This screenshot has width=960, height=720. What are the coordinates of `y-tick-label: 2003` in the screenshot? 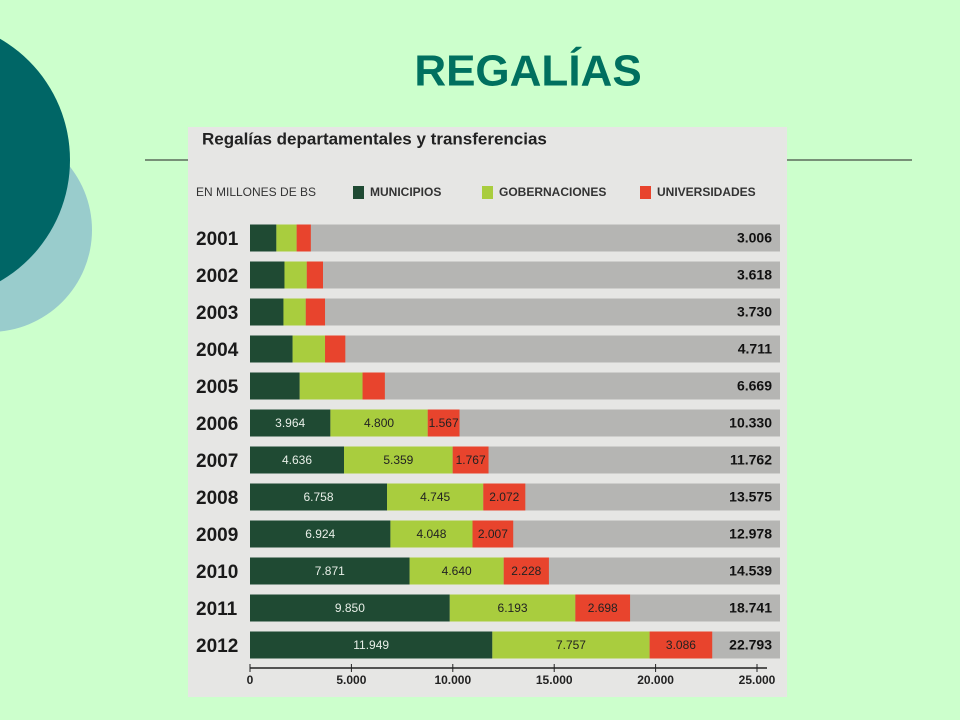 It's located at (217, 313).